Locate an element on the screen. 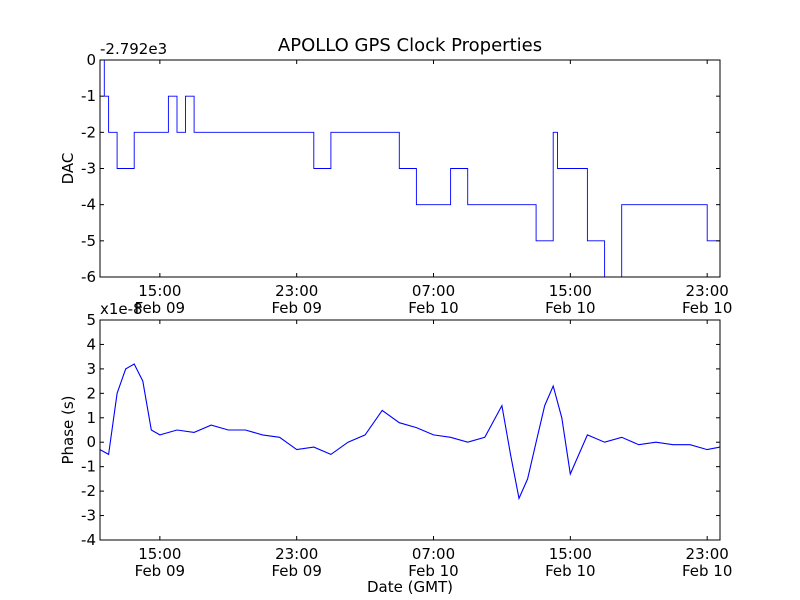  phase-y-tick-label: 4 is located at coordinates (91, 344).